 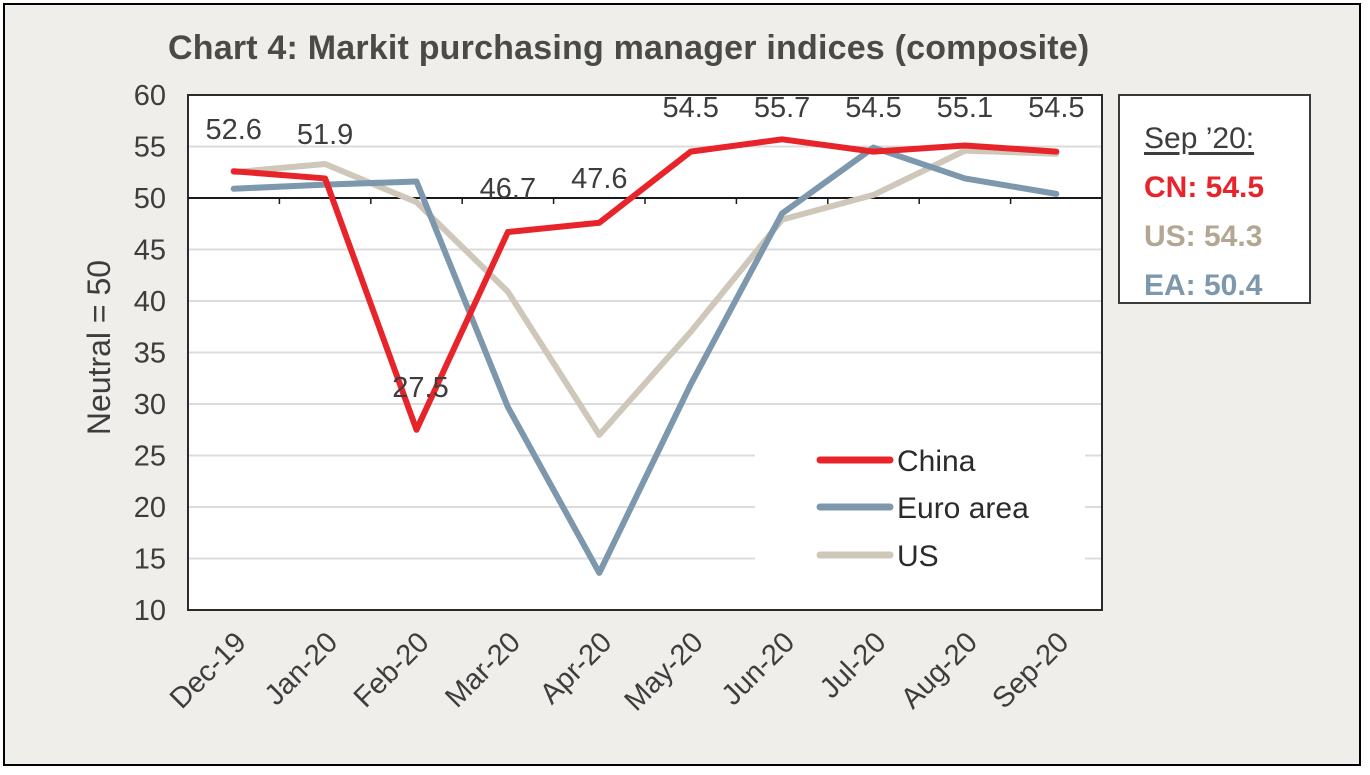 I want to click on x-tick-label: Aug-20, so click(x=939, y=670).